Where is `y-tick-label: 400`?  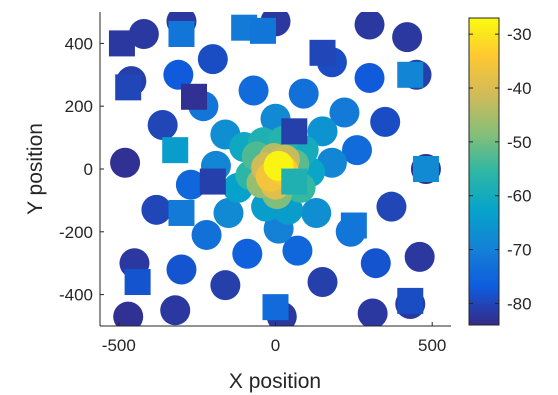
y-tick-label: 400 is located at coordinates (79, 43).